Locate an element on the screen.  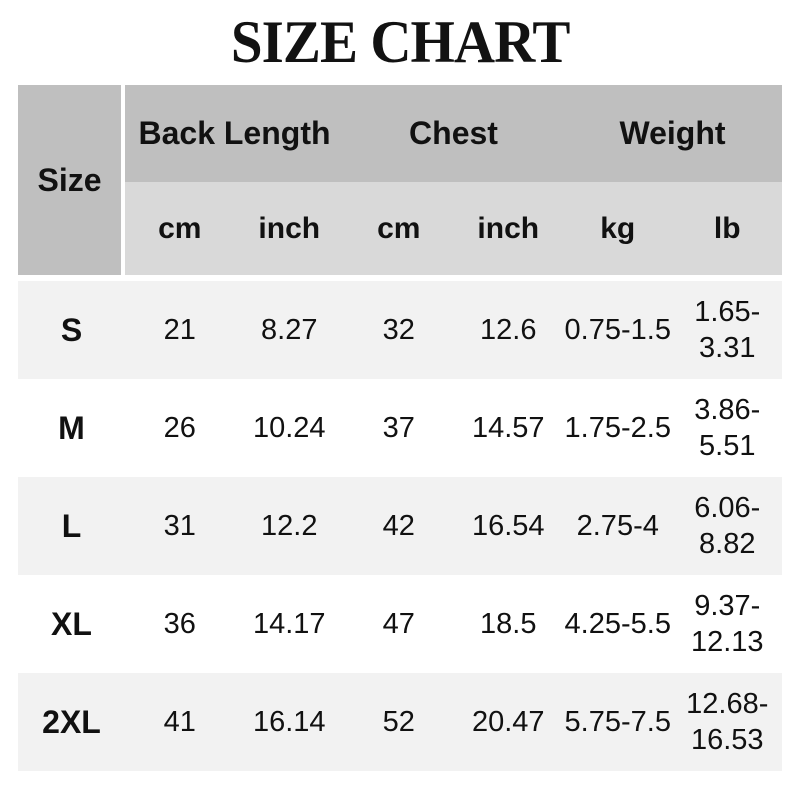
value-cell: 14.57 is located at coordinates (508, 427).